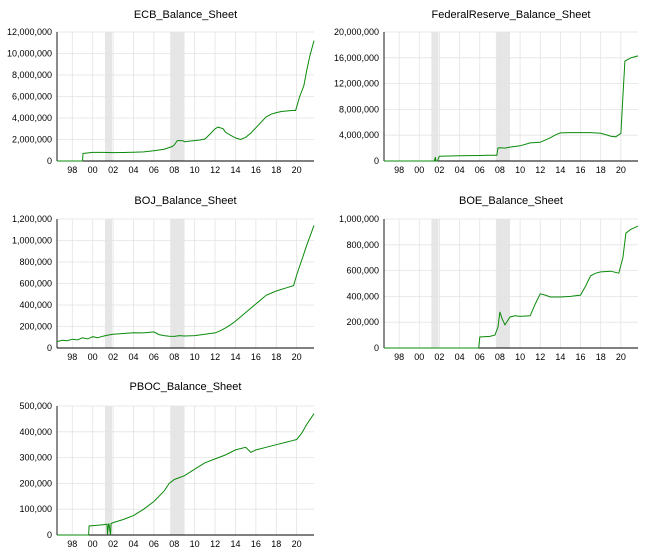 Image resolution: width=649 pixels, height=553 pixels. Describe the element at coordinates (601, 170) in the screenshot. I see `x-tick-label-fed-10: 18` at that location.